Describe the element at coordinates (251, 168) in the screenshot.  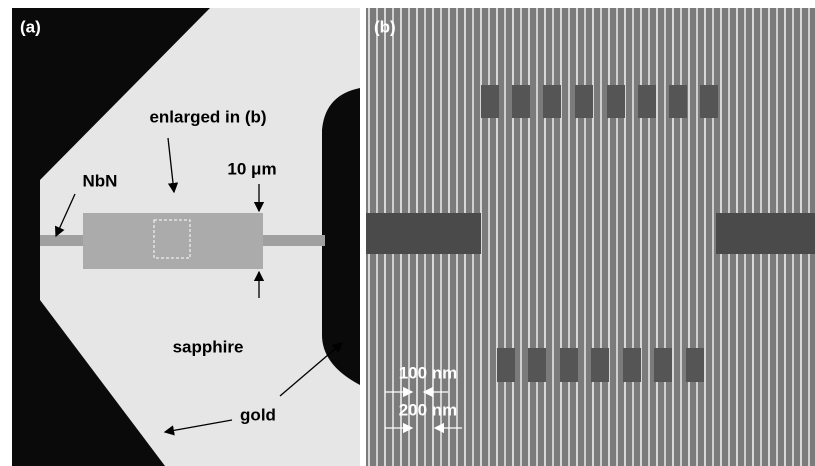
I see `annotation: 10 μm` at that location.